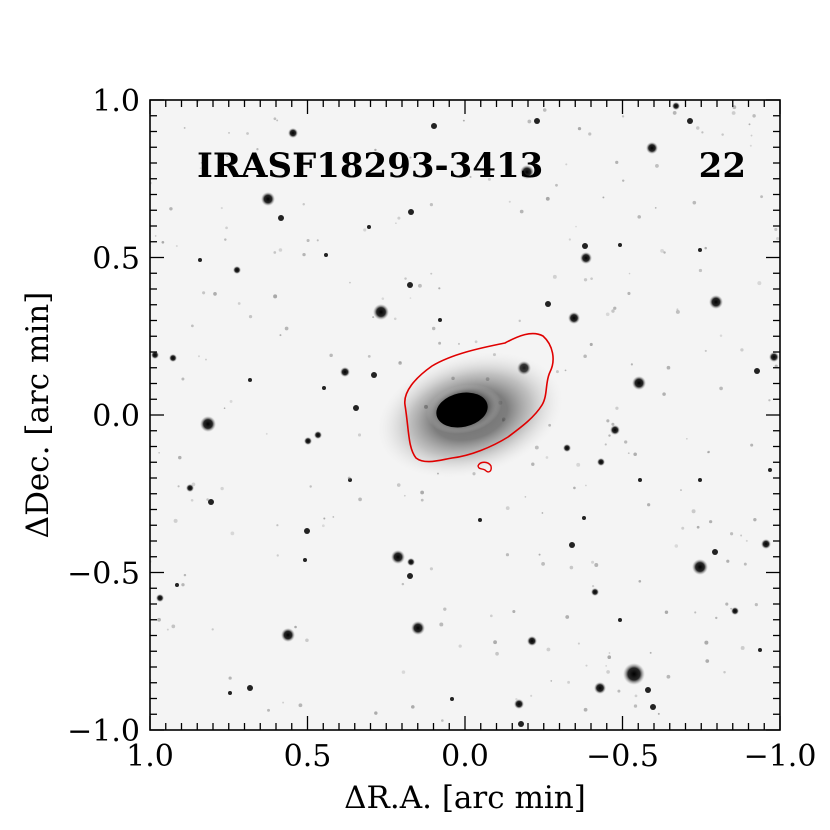 The width and height of the screenshot is (830, 830). Describe the element at coordinates (484, 467) in the screenshot. I see `galaxy-contour-island` at that location.